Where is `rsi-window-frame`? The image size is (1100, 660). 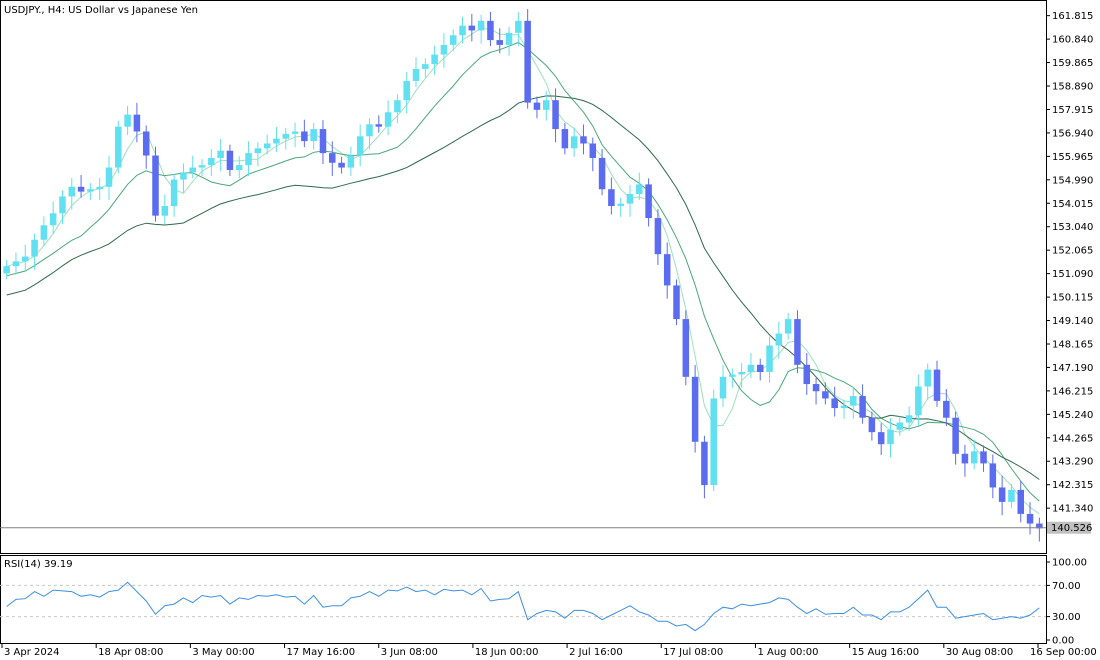
rsi-window-frame is located at coordinates (523, 599).